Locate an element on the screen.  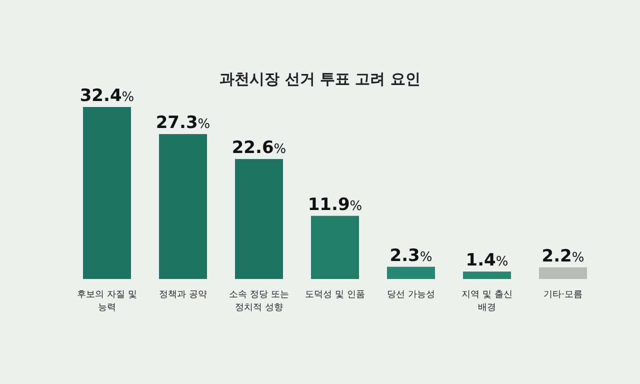
x-tick-label: 도덕성 및 인품 is located at coordinates (335, 295).